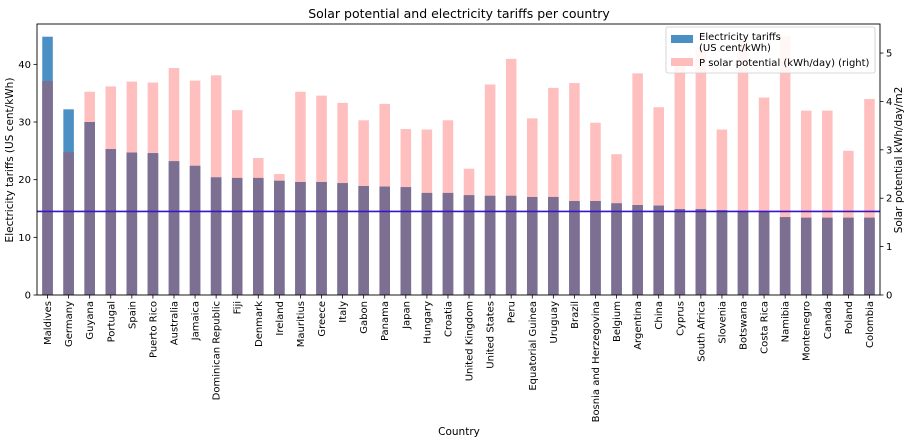  I want to click on legend-label-tariffs-line2: (US cent/kWh), so click(735, 48).